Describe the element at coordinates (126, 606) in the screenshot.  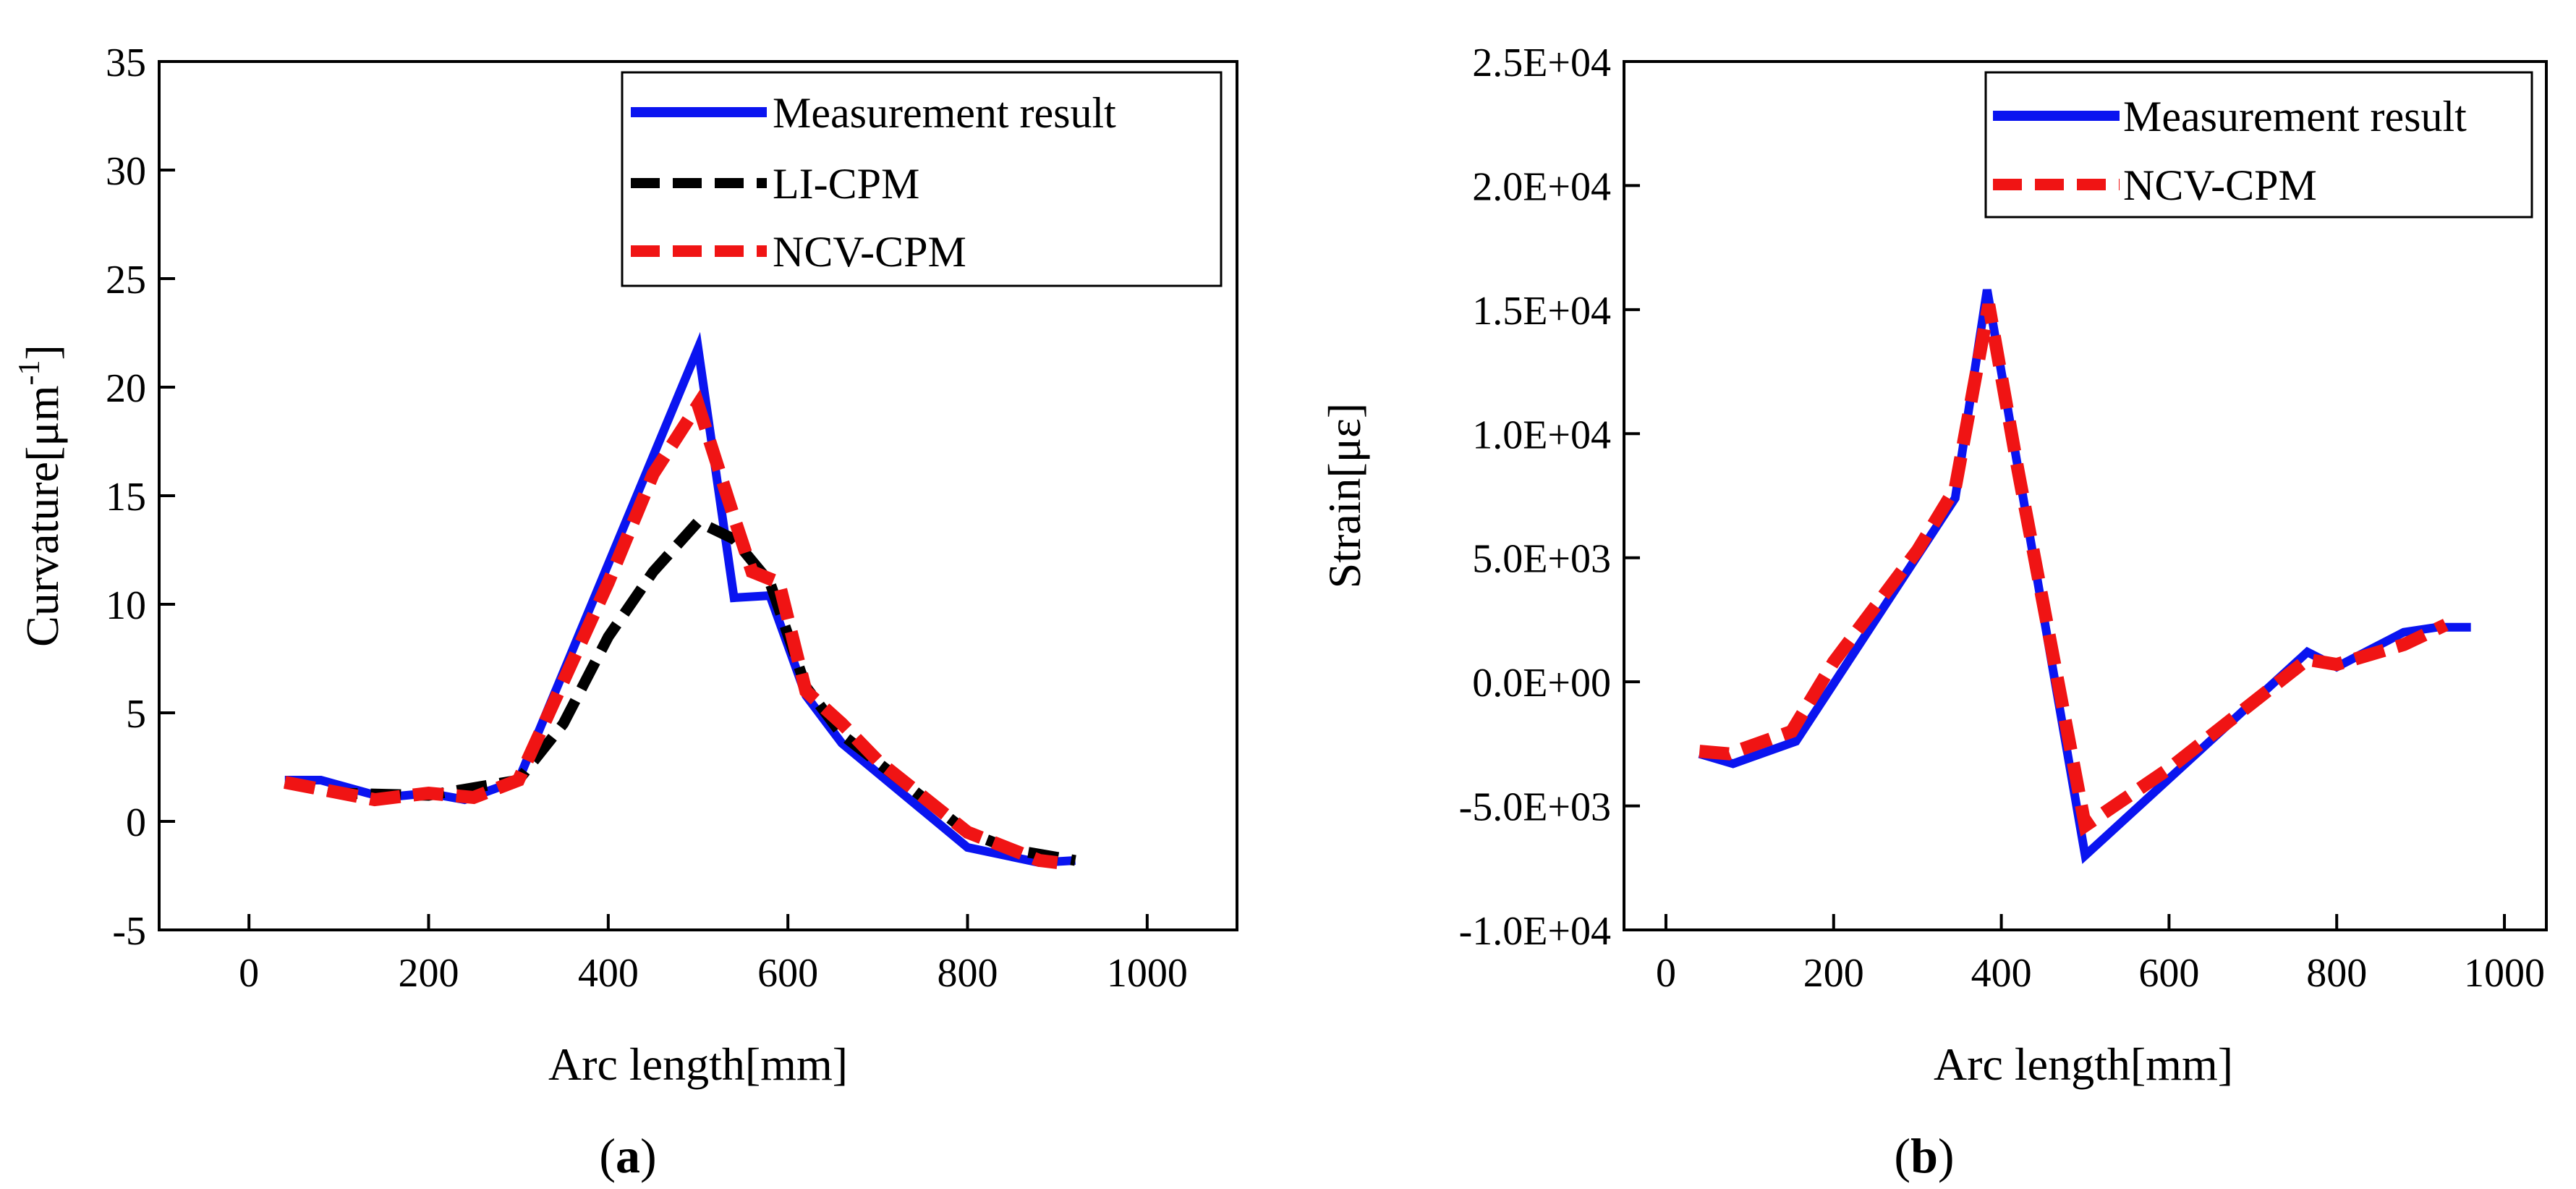
I see `panel-a-y-tick-label: 10` at that location.